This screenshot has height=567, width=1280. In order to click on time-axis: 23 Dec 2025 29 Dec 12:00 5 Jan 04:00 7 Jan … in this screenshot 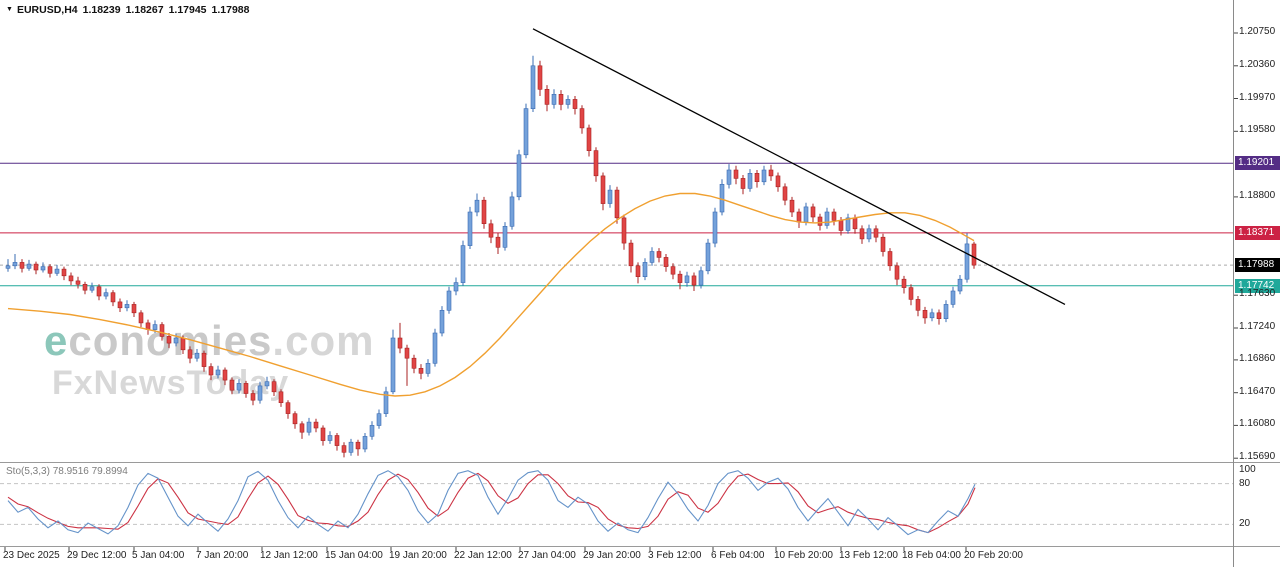, I will do `click(640, 558)`.